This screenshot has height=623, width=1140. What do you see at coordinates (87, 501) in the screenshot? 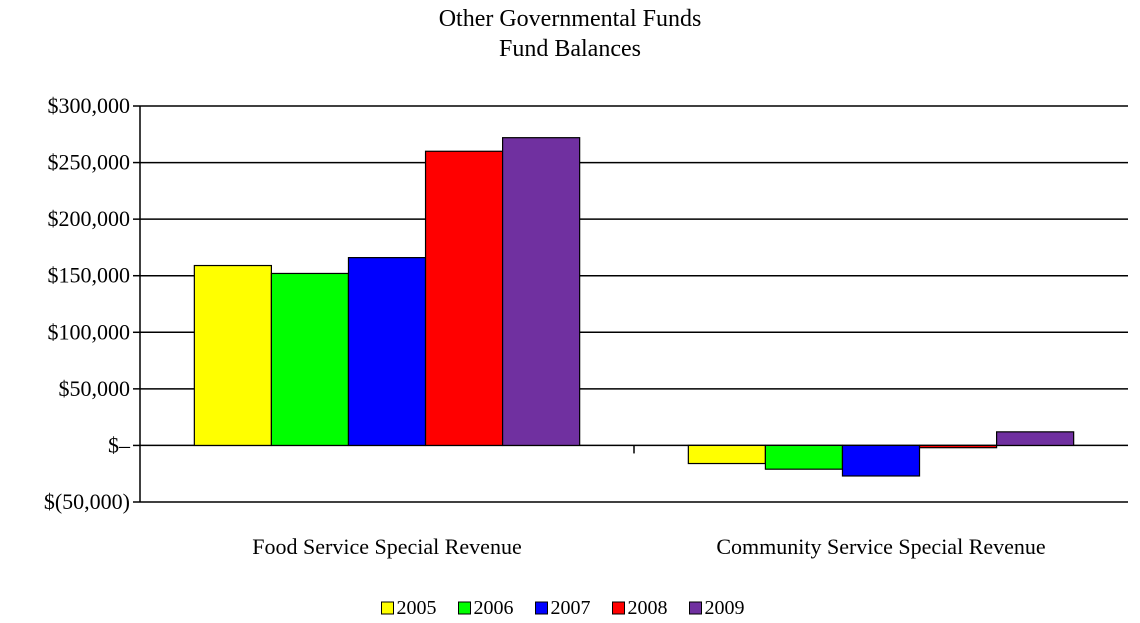
I see `y-tick-label: $(50,000)` at bounding box center [87, 501].